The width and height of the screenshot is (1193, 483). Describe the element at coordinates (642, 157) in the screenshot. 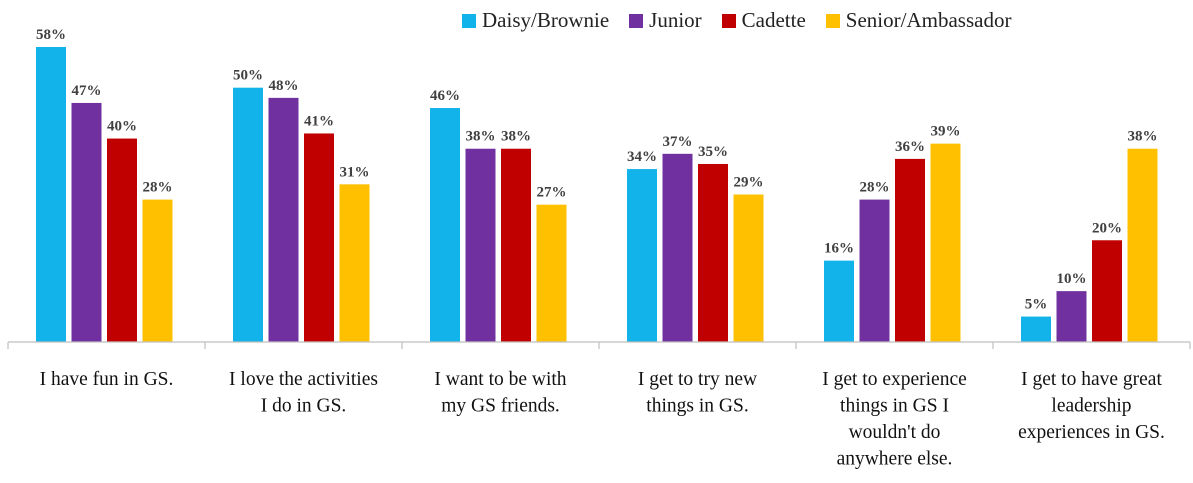

I see `data-label: 34%` at that location.